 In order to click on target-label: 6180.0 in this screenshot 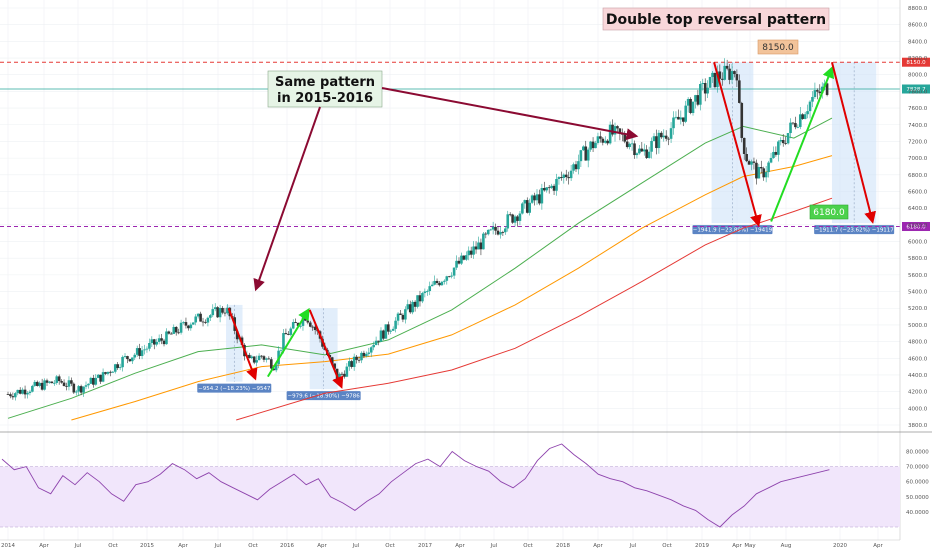, I will do `click(829, 213)`.